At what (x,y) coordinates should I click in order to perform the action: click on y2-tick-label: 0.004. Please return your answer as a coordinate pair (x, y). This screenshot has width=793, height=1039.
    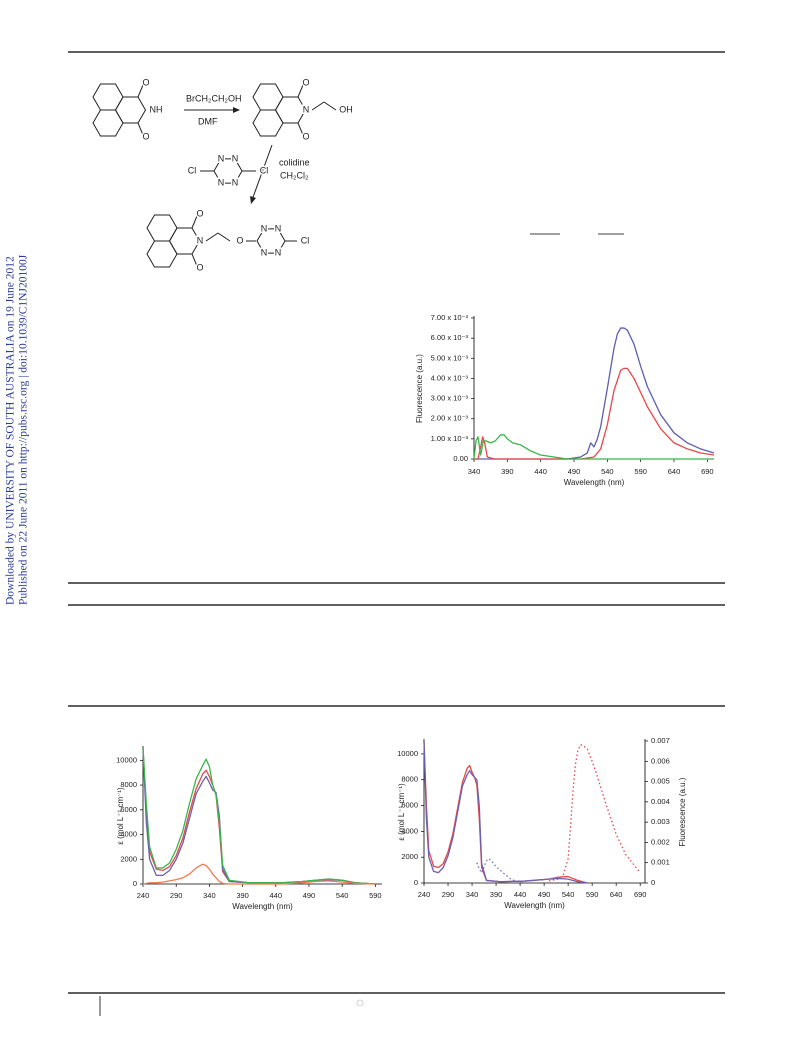
    Looking at the image, I should click on (660, 801).